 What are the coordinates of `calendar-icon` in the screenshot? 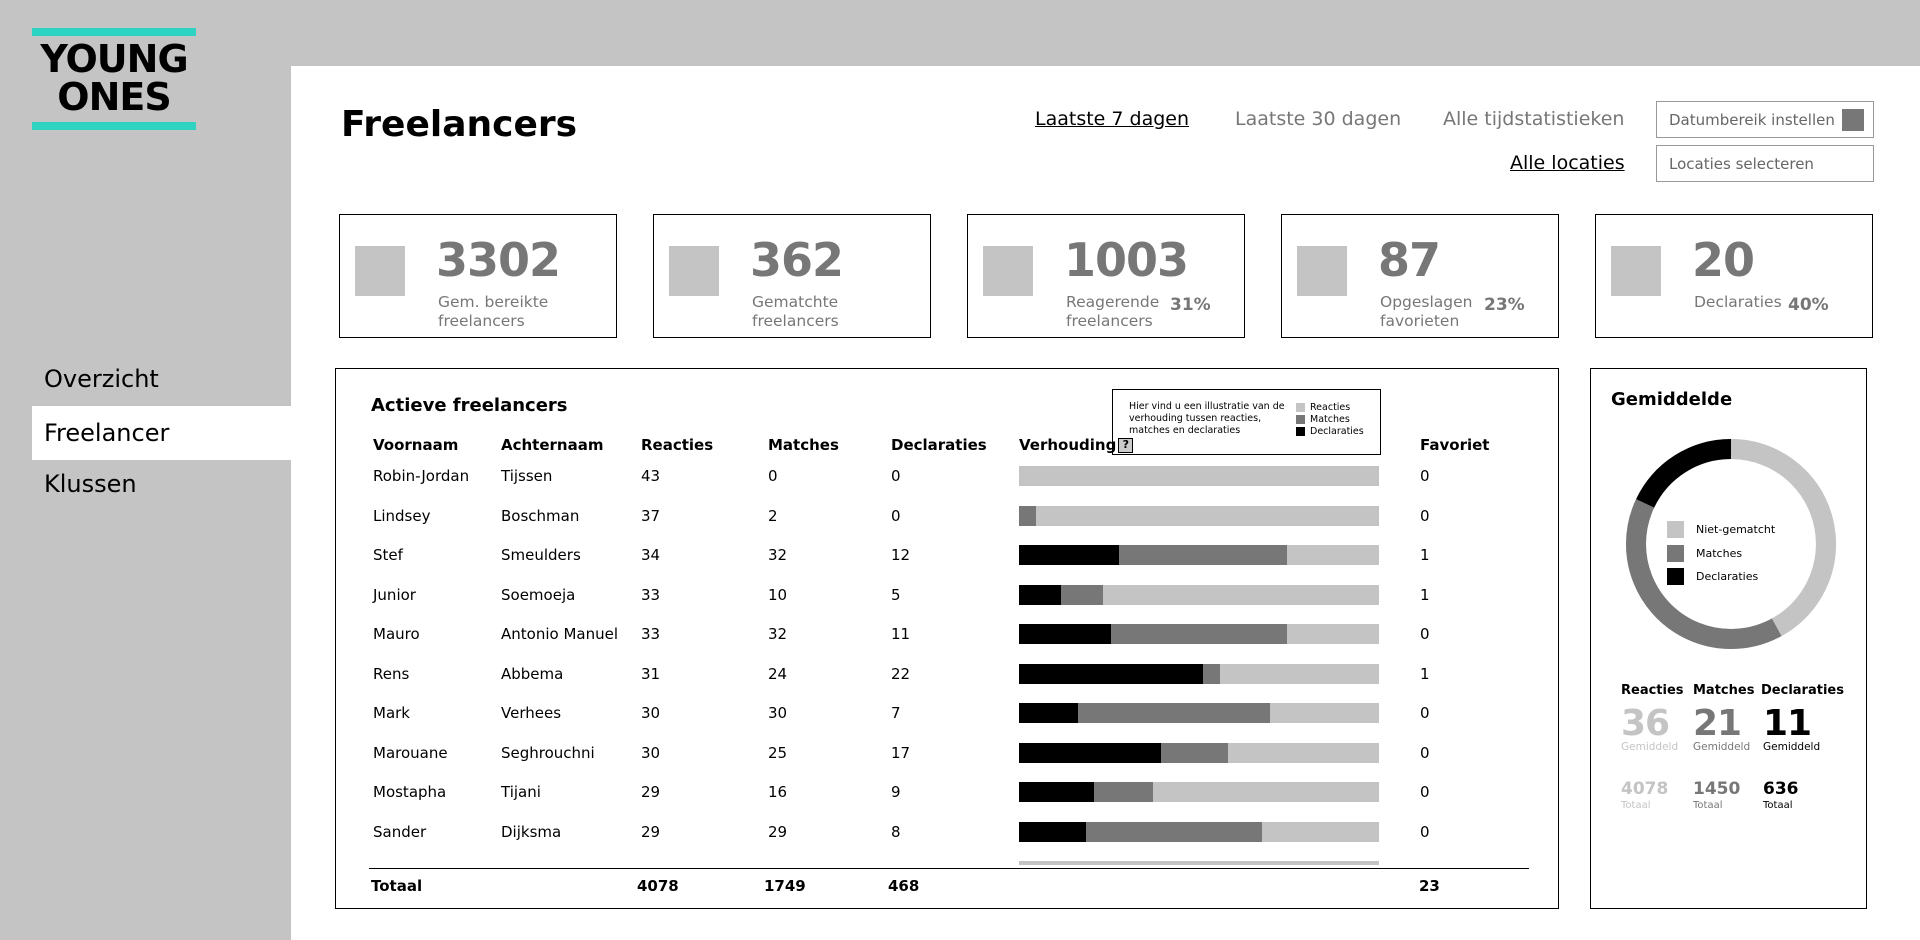 It's located at (1853, 120).